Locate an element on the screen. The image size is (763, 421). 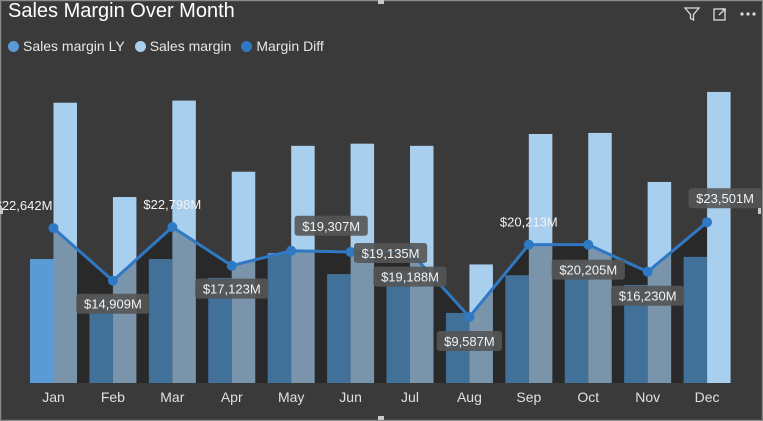
data-label-margin-diff: $19,135M is located at coordinates (391, 253).